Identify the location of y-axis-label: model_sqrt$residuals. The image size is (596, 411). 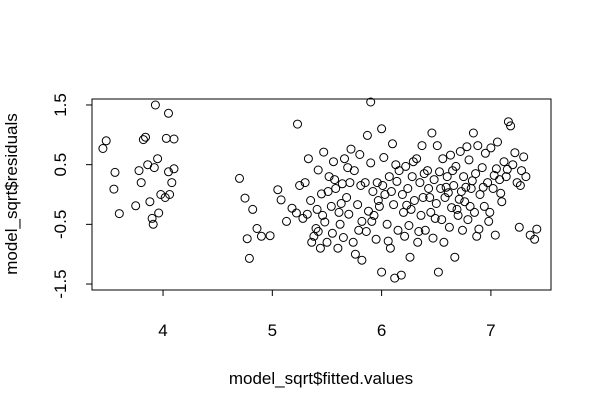
(11, 194).